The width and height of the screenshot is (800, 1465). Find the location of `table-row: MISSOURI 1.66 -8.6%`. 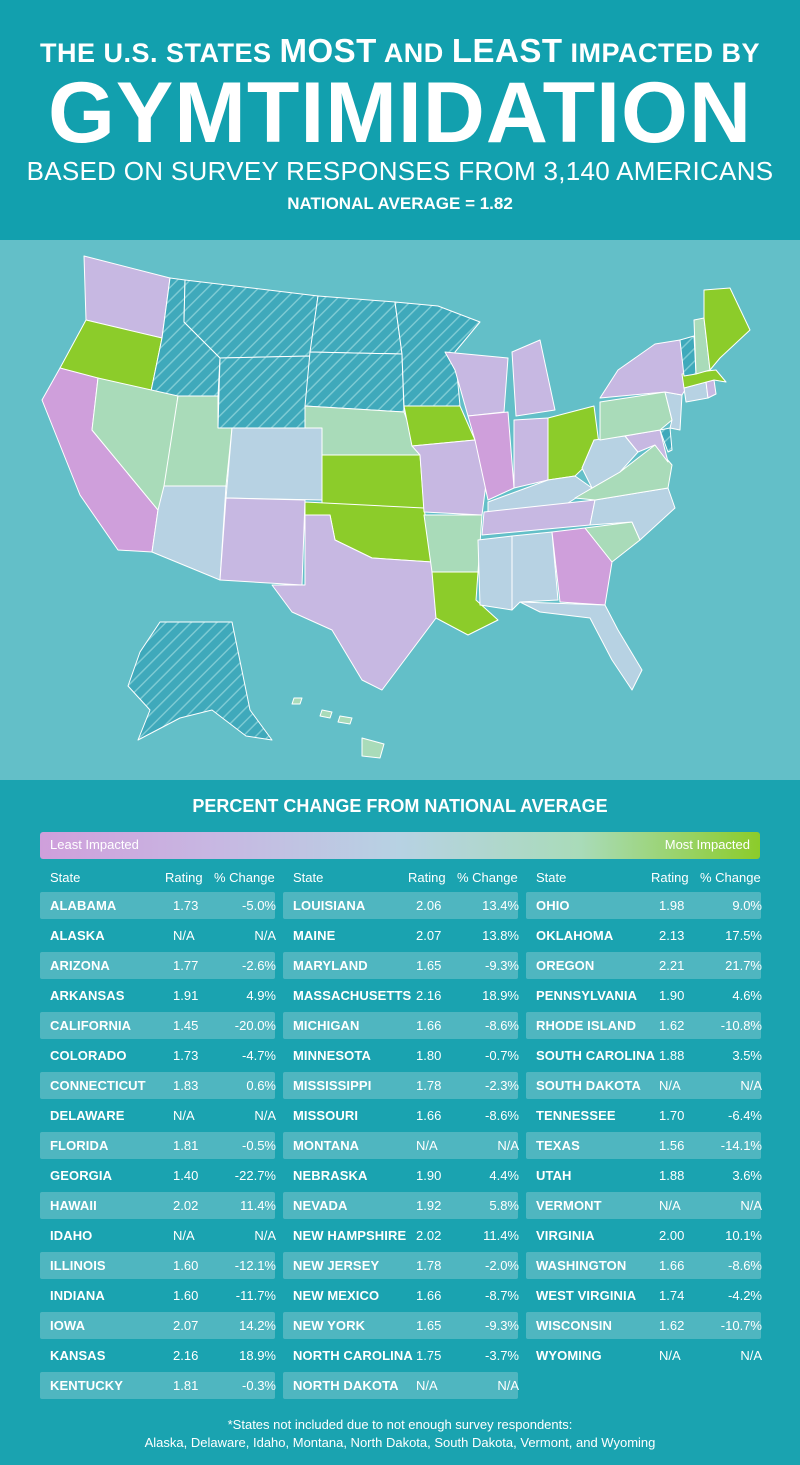

table-row: MISSOURI 1.66 -8.6% is located at coordinates (401, 1115).